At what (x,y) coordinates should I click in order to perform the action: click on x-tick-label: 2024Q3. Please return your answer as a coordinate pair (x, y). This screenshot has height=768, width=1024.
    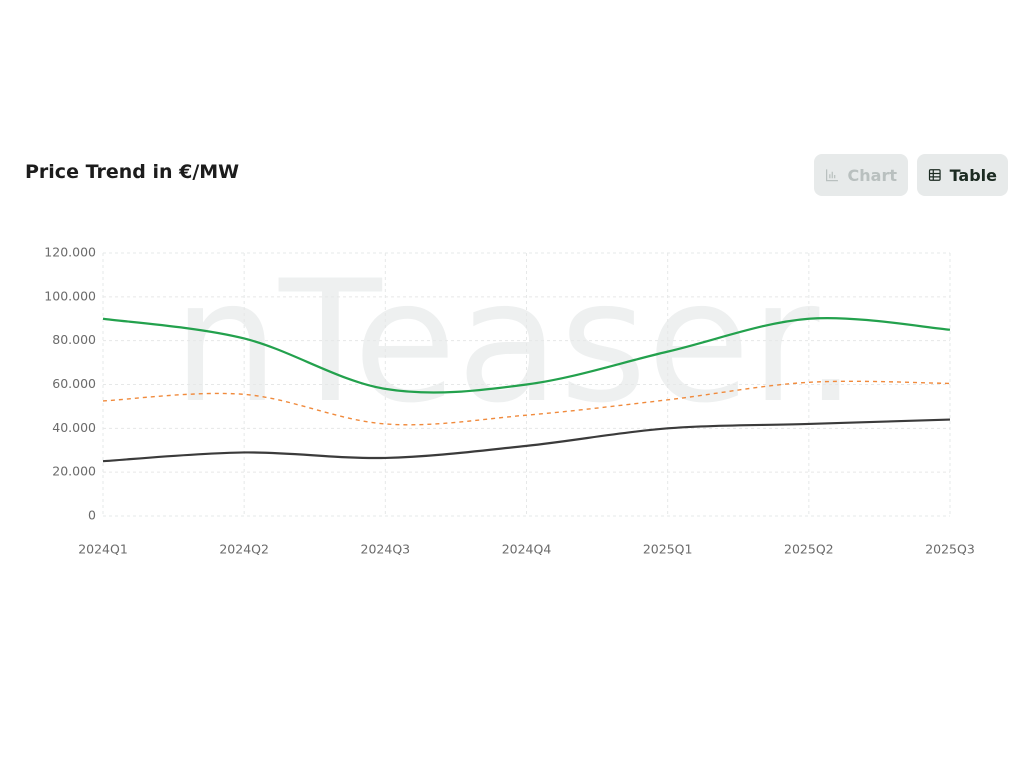
    Looking at the image, I should click on (386, 549).